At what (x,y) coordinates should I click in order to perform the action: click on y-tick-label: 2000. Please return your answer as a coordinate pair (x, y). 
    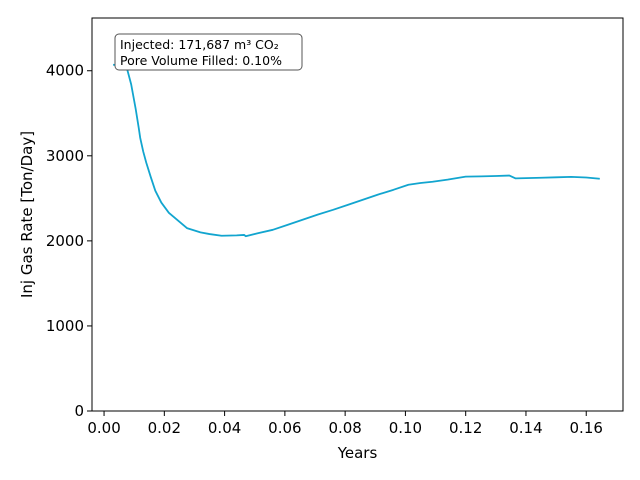
    Looking at the image, I should click on (65, 241).